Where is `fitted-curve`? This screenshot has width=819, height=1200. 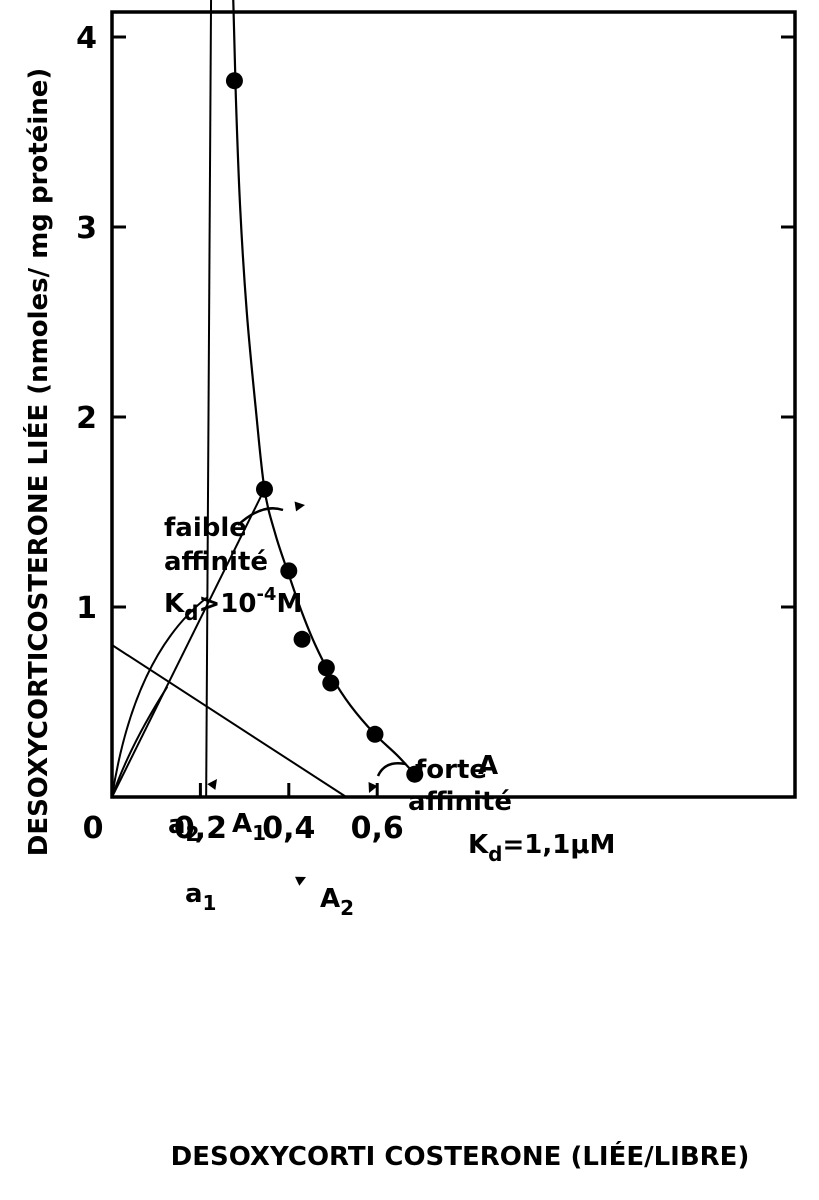
fitted-curve is located at coordinates (323, 387).